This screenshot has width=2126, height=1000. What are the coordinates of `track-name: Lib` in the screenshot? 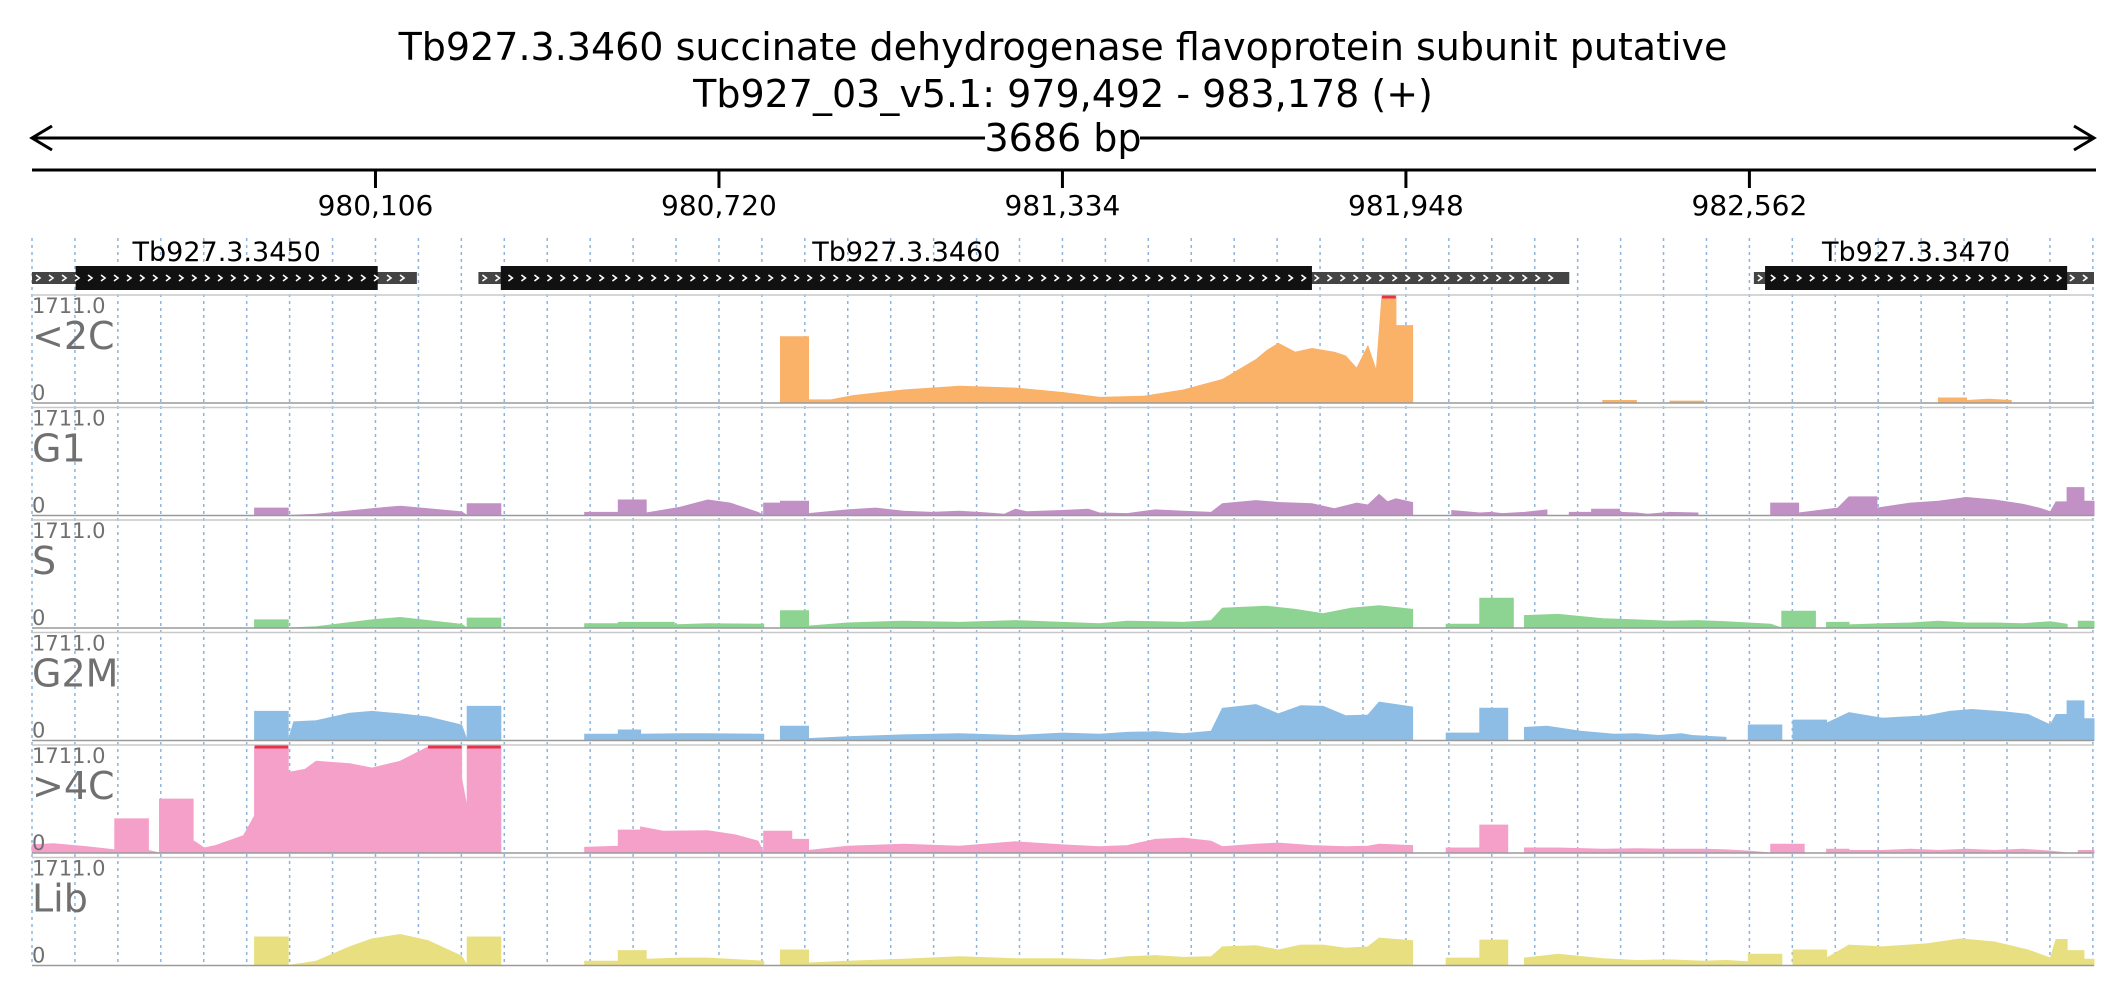 It's located at (60, 899).